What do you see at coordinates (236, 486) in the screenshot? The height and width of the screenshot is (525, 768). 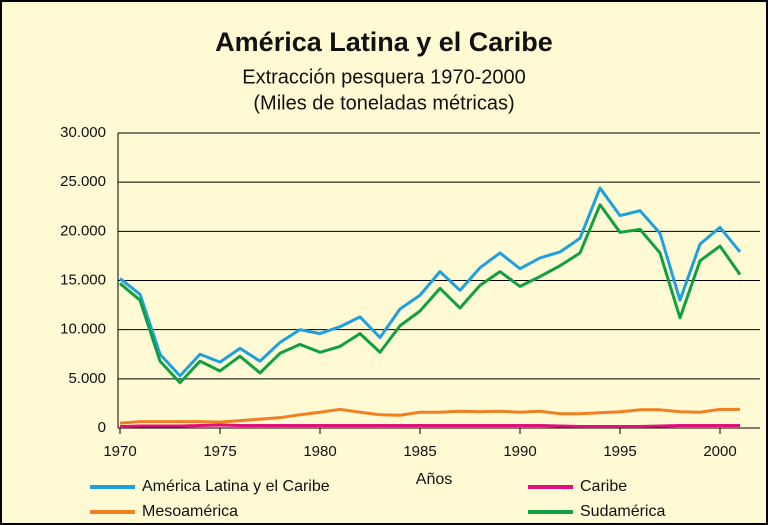 I see `legend-label: América Latina y el Caribe` at bounding box center [236, 486].